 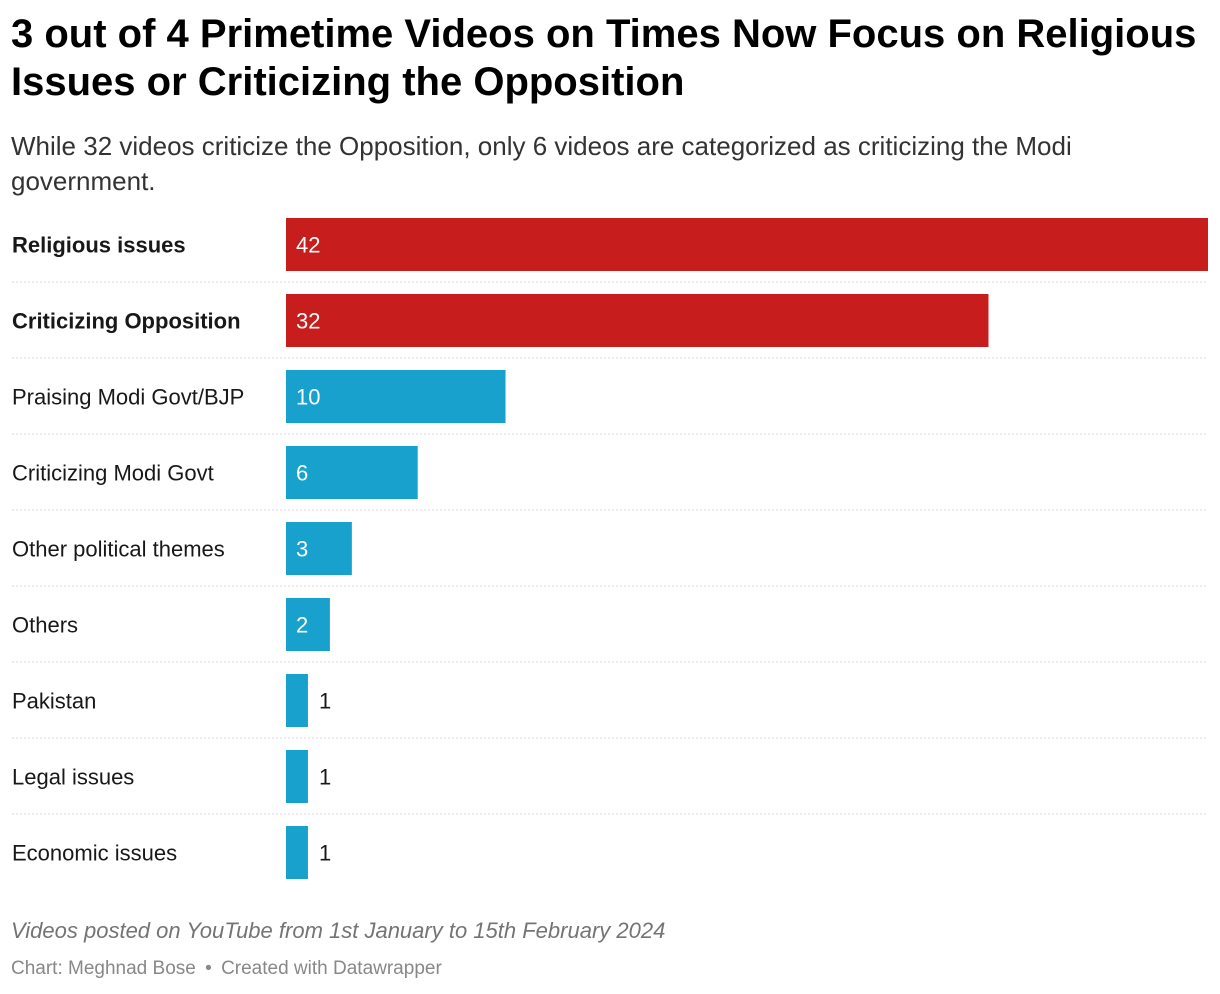 What do you see at coordinates (128, 397) in the screenshot?
I see `category-label: Praising Modi Govt/BJP` at bounding box center [128, 397].